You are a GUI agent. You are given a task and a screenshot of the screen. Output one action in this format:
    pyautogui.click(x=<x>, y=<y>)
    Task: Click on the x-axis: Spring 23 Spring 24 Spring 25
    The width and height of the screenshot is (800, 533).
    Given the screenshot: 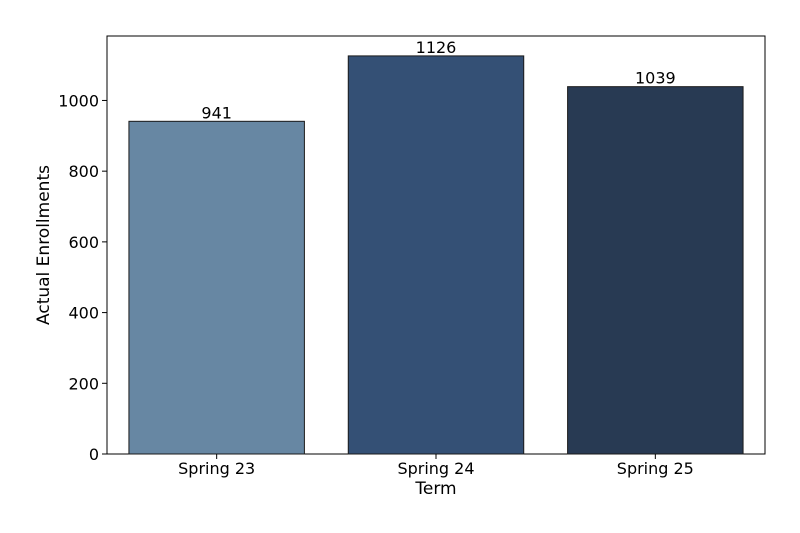 What is the action you would take?
    pyautogui.click(x=436, y=466)
    